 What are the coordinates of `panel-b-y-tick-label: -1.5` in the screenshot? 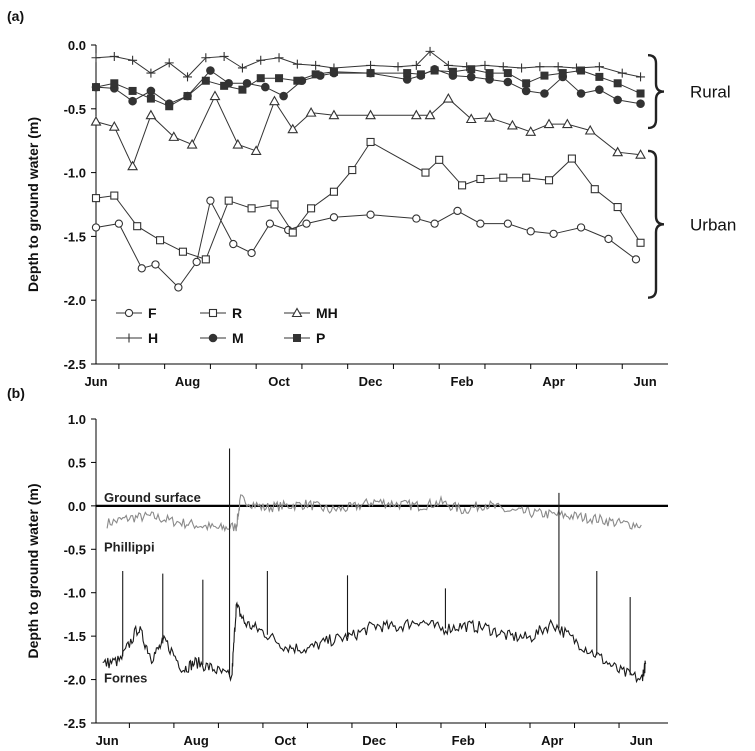 It's located at (75, 636).